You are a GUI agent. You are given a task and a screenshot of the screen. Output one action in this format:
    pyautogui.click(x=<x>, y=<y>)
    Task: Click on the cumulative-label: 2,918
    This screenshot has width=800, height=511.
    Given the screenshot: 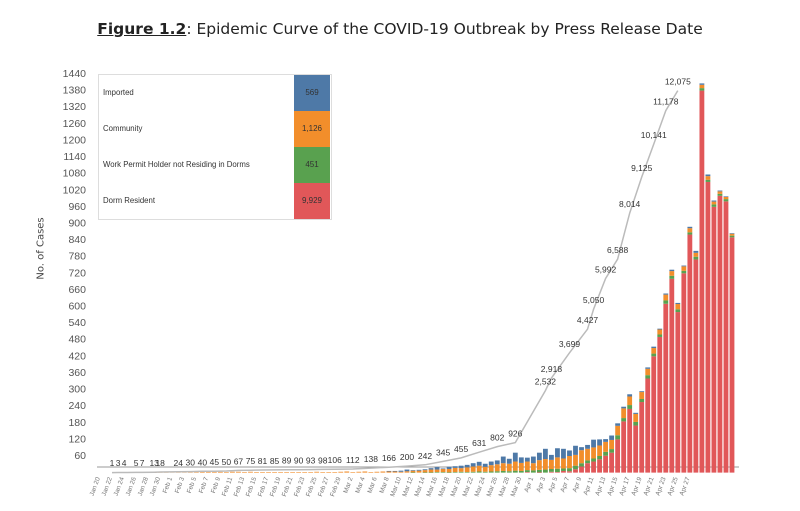 What is the action you would take?
    pyautogui.click(x=552, y=369)
    